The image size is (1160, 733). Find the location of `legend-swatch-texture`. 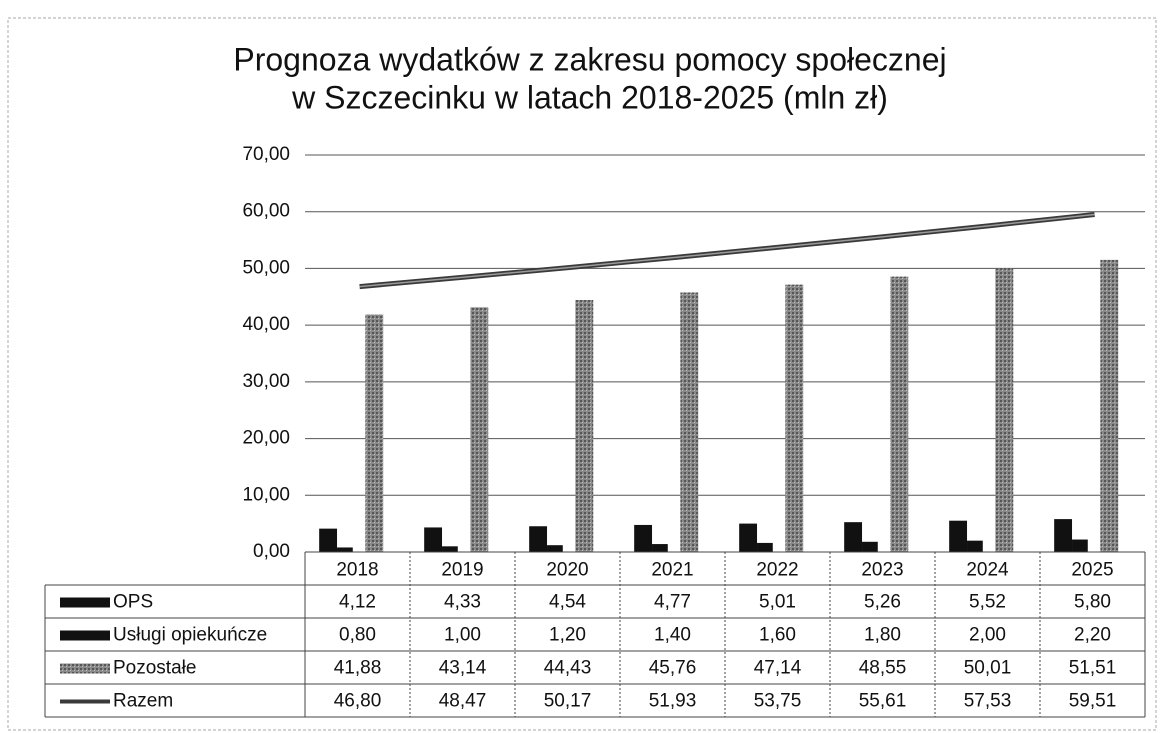

legend-swatch-texture is located at coordinates (85, 668).